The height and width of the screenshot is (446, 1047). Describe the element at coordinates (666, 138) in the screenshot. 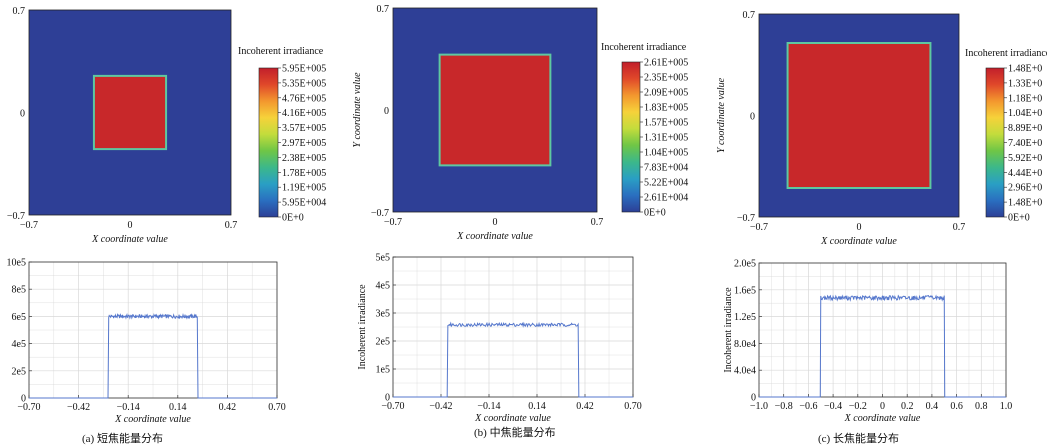

I see `colorbar-label: 1.31E+005` at that location.